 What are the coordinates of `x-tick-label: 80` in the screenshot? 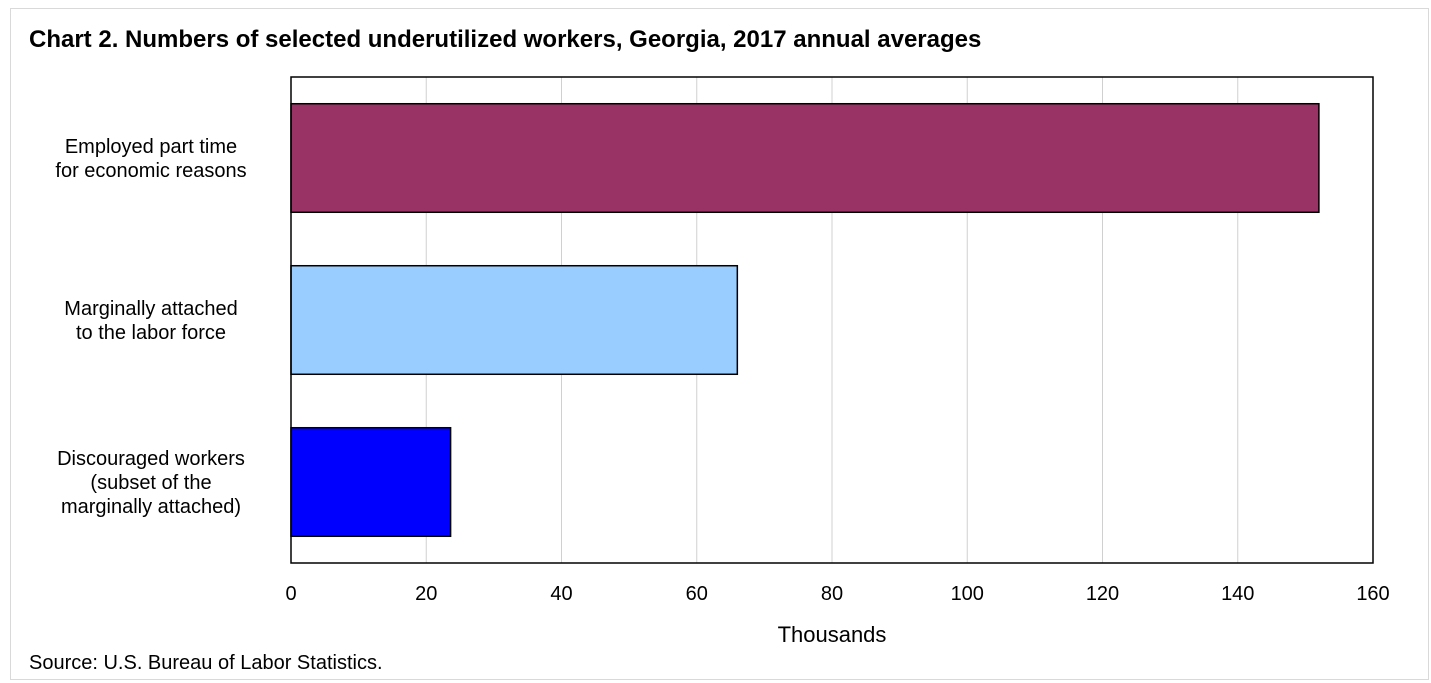 It's located at (832, 594).